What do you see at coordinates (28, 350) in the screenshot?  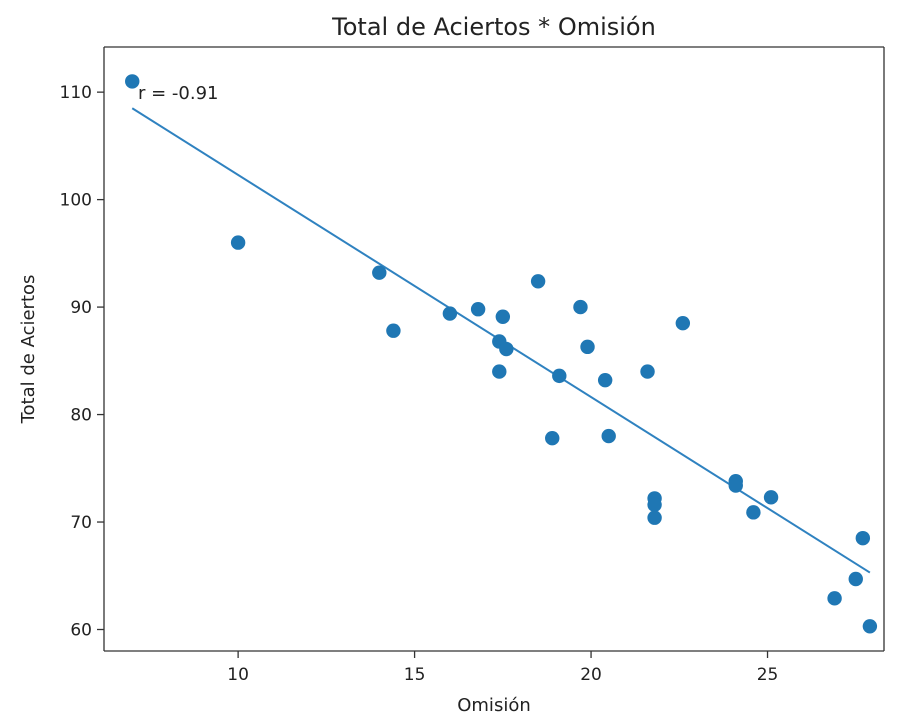 I see `y-axis-label: Total de Aciertos` at bounding box center [28, 350].